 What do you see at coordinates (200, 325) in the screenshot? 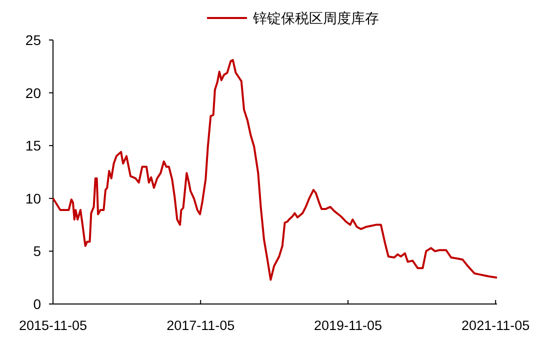
I see `x-tick-label: 2017-11-05` at bounding box center [200, 325].